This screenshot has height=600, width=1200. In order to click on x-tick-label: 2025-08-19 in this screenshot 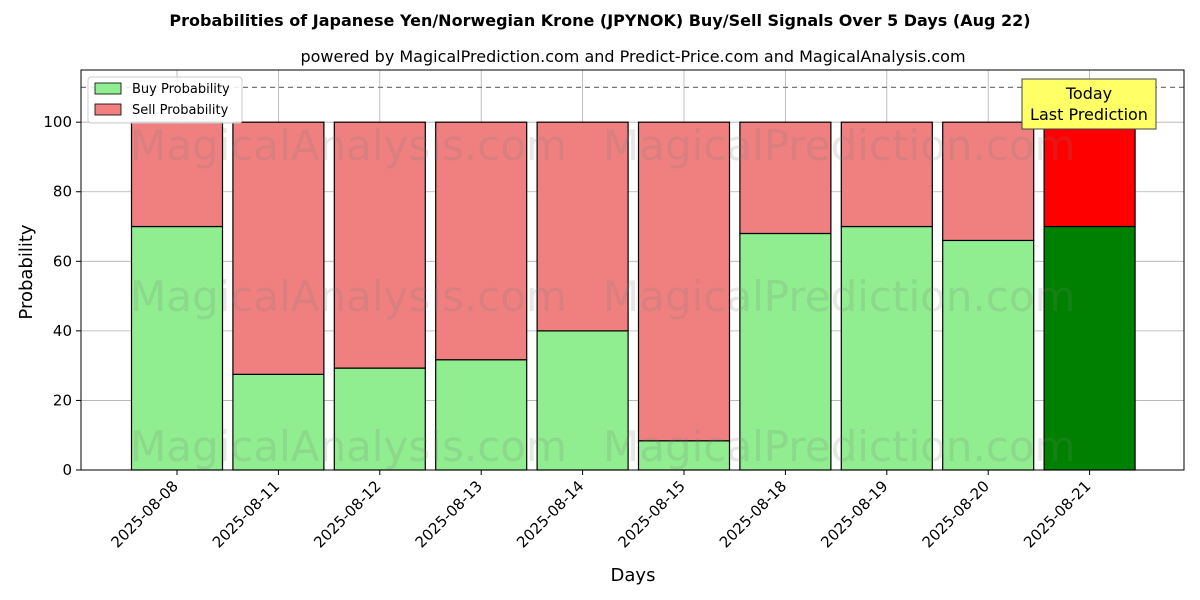, I will do `click(854, 514)`.